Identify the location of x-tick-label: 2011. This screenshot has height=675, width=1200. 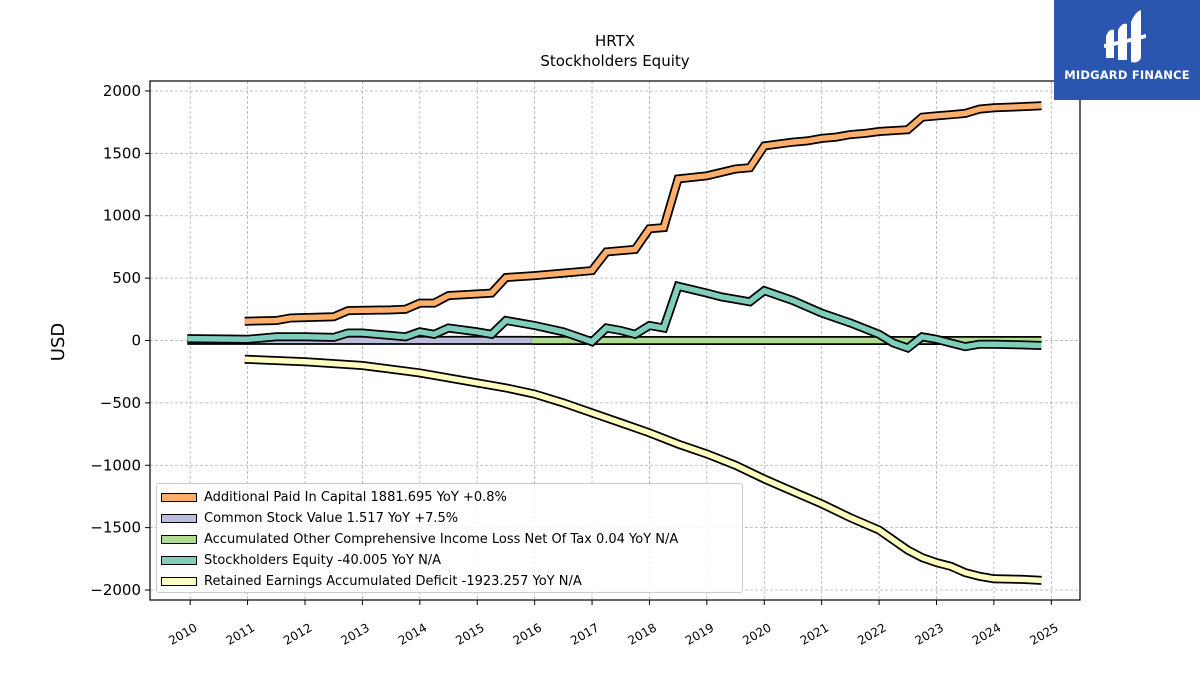
(240, 633).